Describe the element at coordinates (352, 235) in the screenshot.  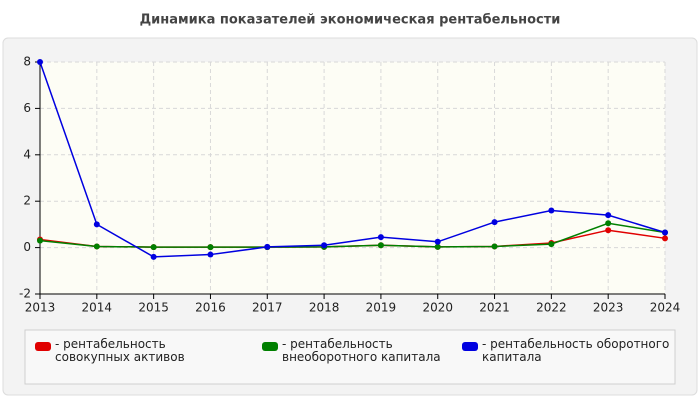
I see `series-line` at that location.